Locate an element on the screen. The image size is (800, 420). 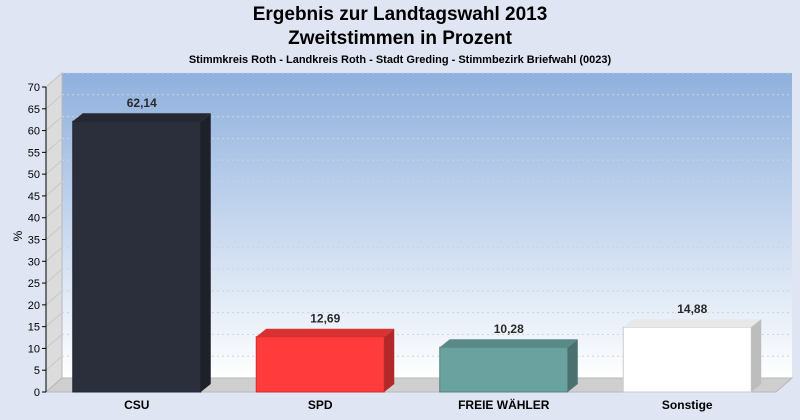
y-tick-label: 40 is located at coordinates (34, 219).